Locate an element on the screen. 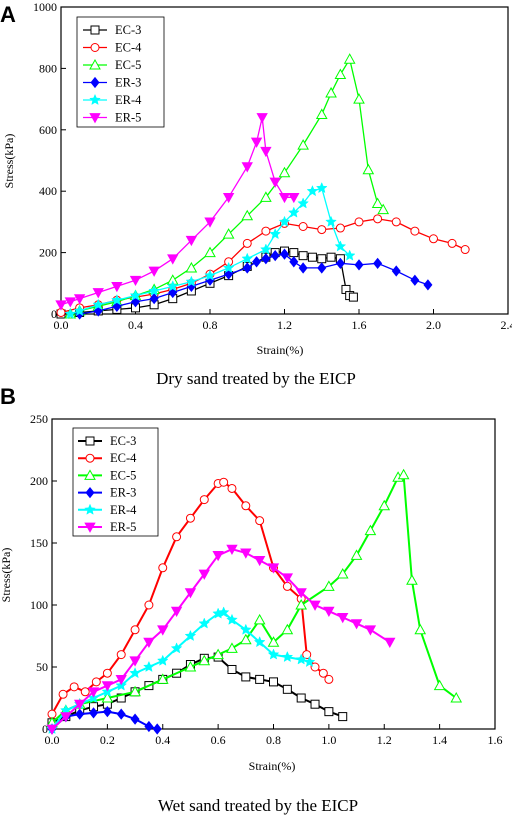  panel-b-x-tick-label: 0.8 is located at coordinates (273, 740).